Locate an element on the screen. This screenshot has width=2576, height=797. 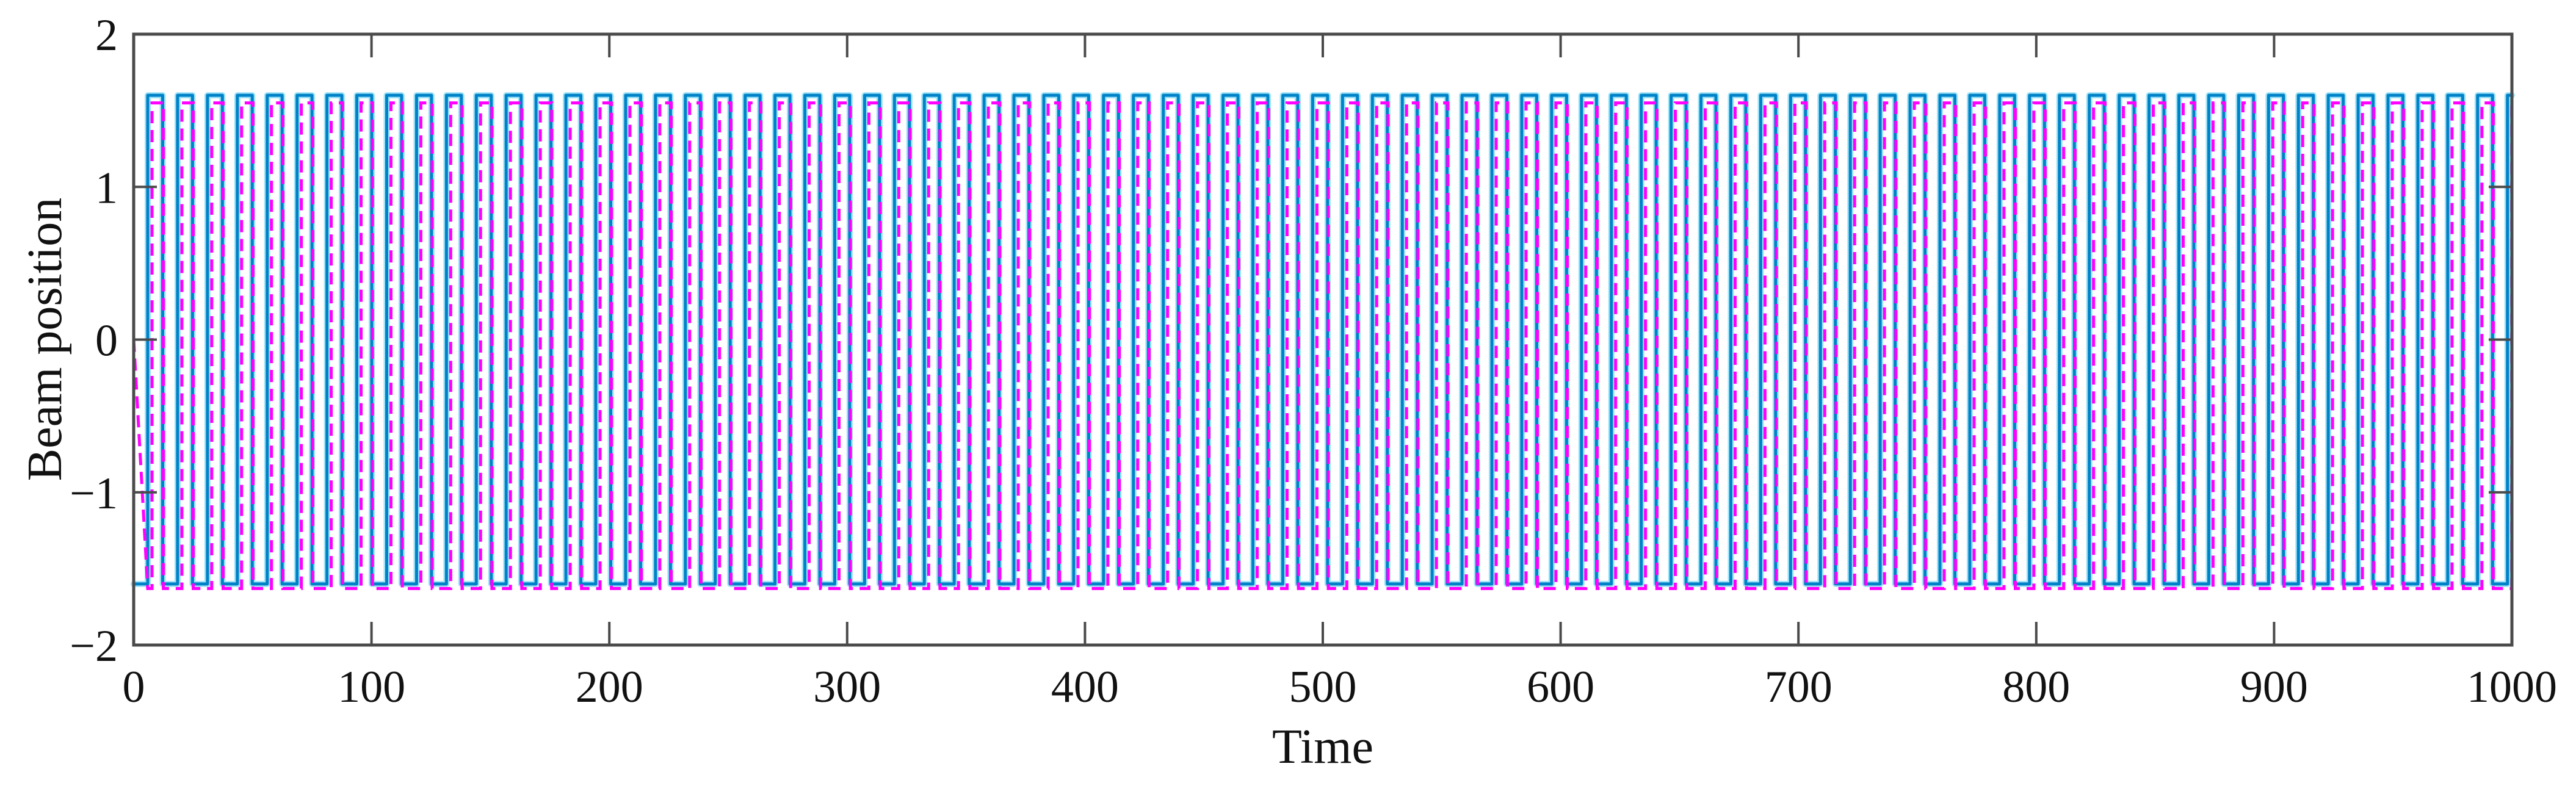
x-tick-label: 500 is located at coordinates (1323, 687).